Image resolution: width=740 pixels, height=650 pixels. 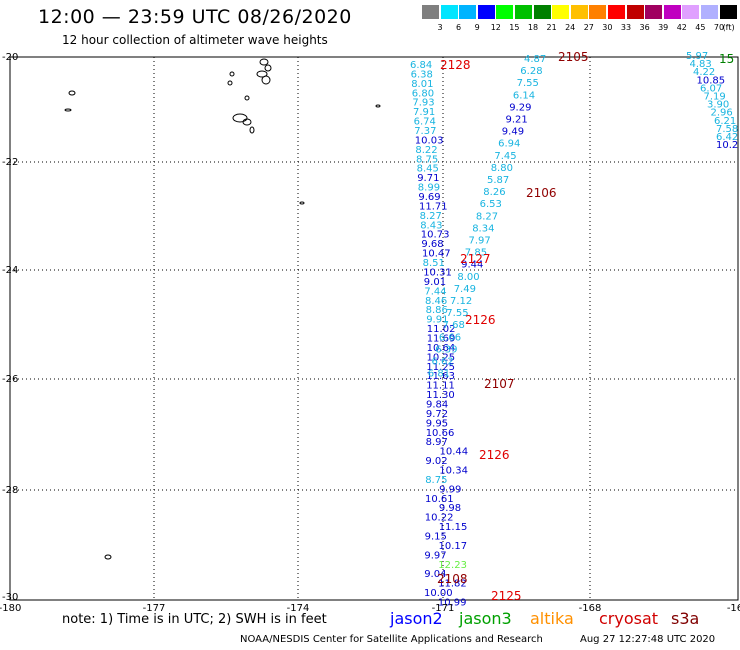 I want to click on swh-value: 6.66, so click(x=450, y=337).